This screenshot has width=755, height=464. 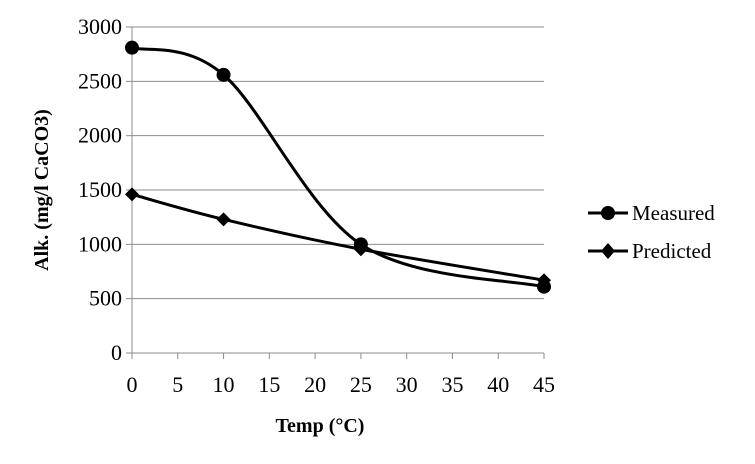 What do you see at coordinates (132, 384) in the screenshot?
I see `x-tick-label: 0` at bounding box center [132, 384].